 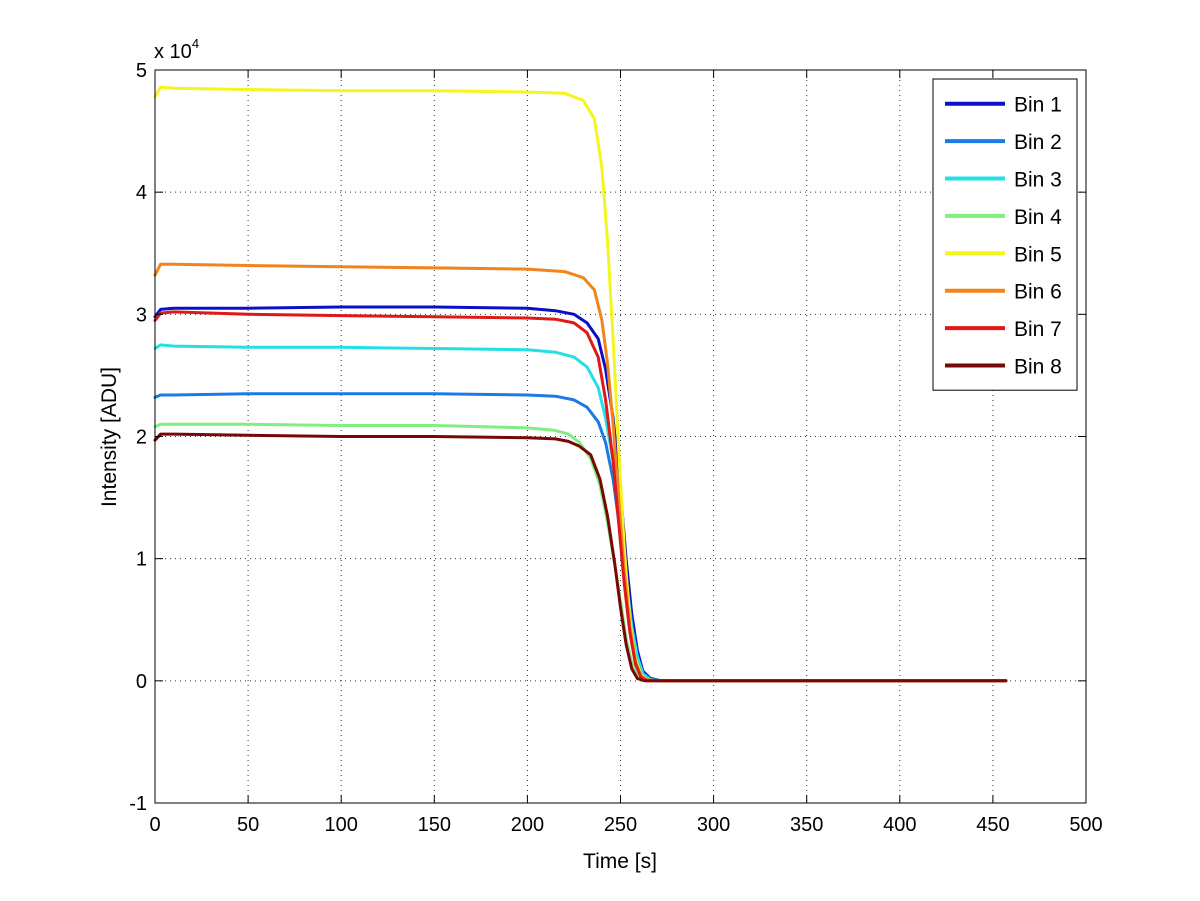 What do you see at coordinates (141, 193) in the screenshot?
I see `y-tick-label: 4` at bounding box center [141, 193].